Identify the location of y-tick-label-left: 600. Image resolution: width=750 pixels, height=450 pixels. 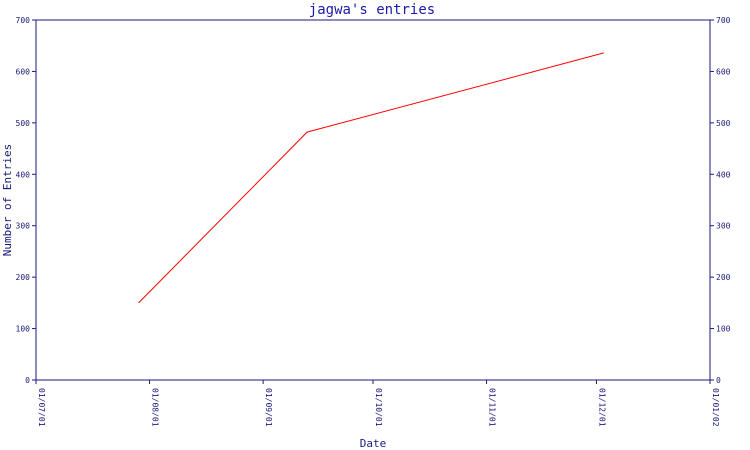
(23, 71).